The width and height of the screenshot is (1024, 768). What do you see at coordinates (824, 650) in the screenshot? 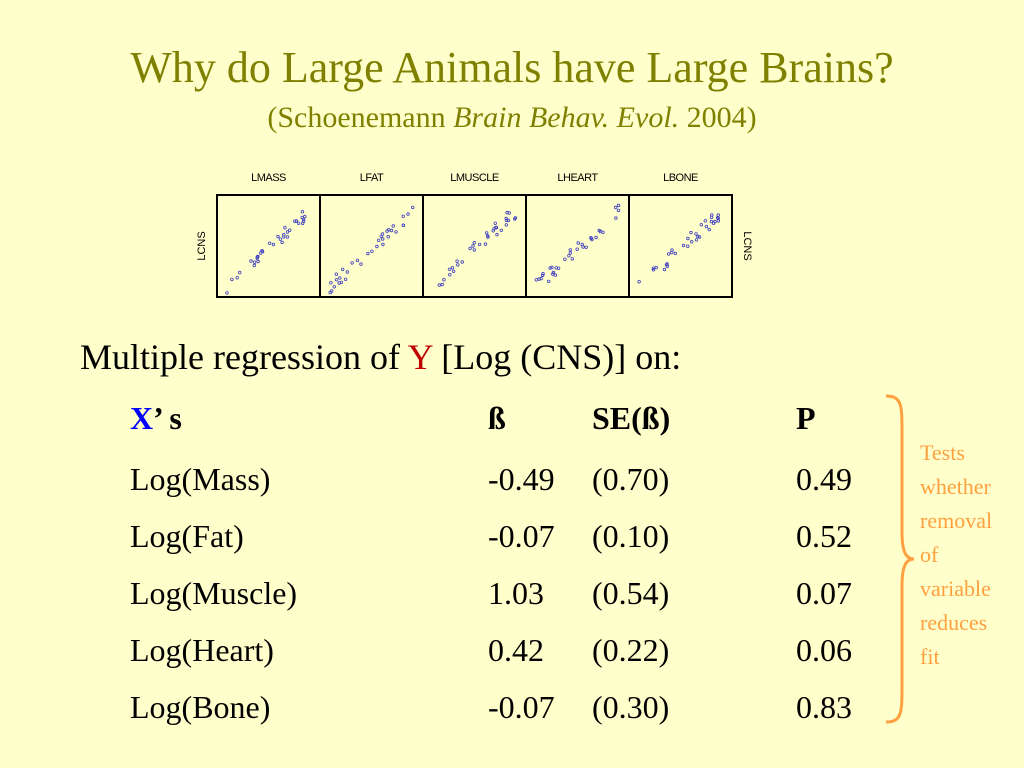
I see `row-p: 0.06` at bounding box center [824, 650].